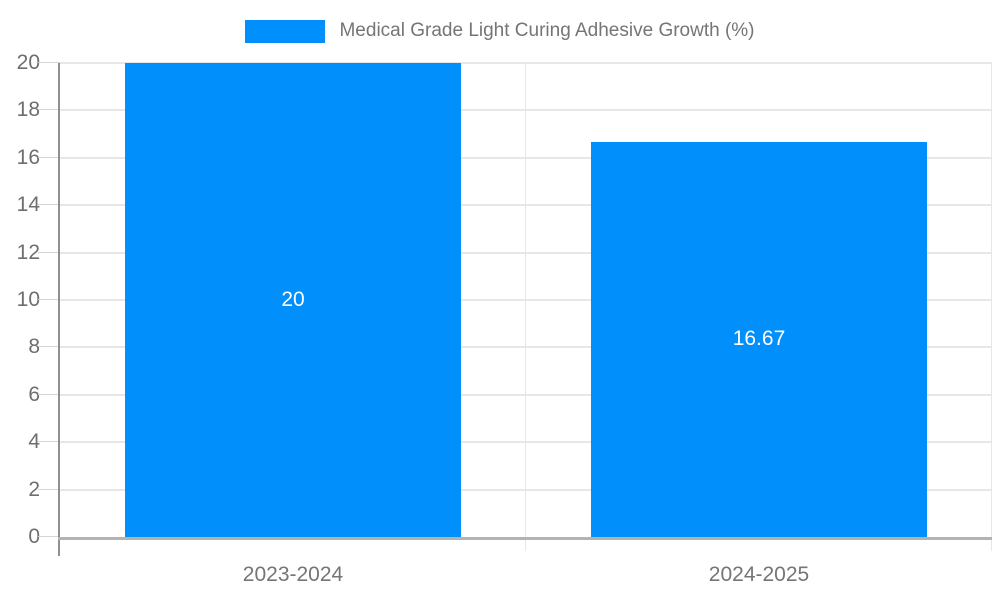 Image resolution: width=1000 pixels, height=600 pixels. I want to click on bar-value-label: 16.67, so click(759, 339).